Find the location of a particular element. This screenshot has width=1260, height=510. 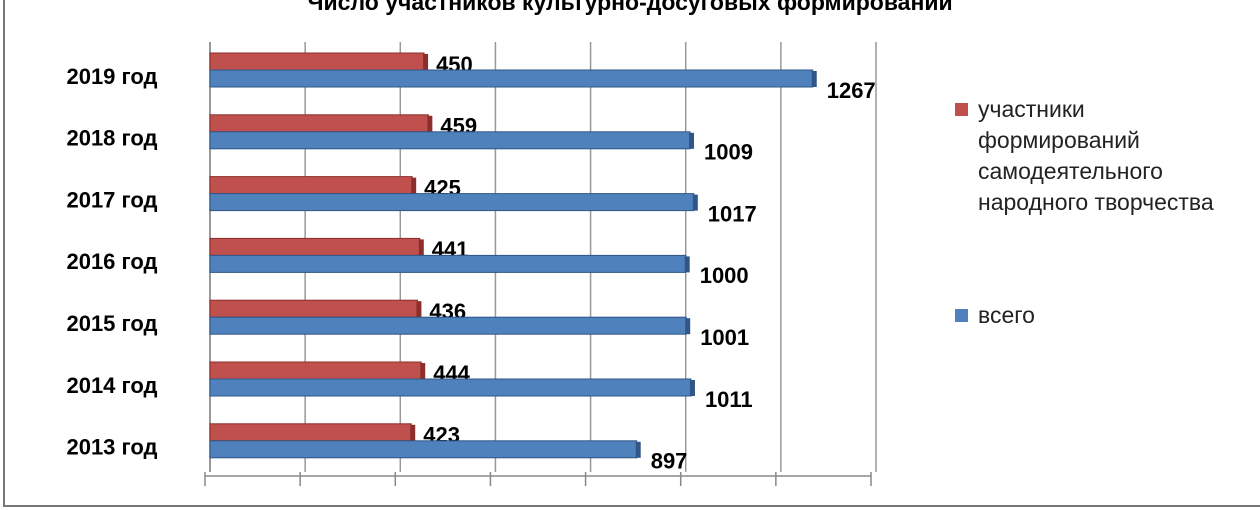

y-tick-label: 2019 год is located at coordinates (111, 76).